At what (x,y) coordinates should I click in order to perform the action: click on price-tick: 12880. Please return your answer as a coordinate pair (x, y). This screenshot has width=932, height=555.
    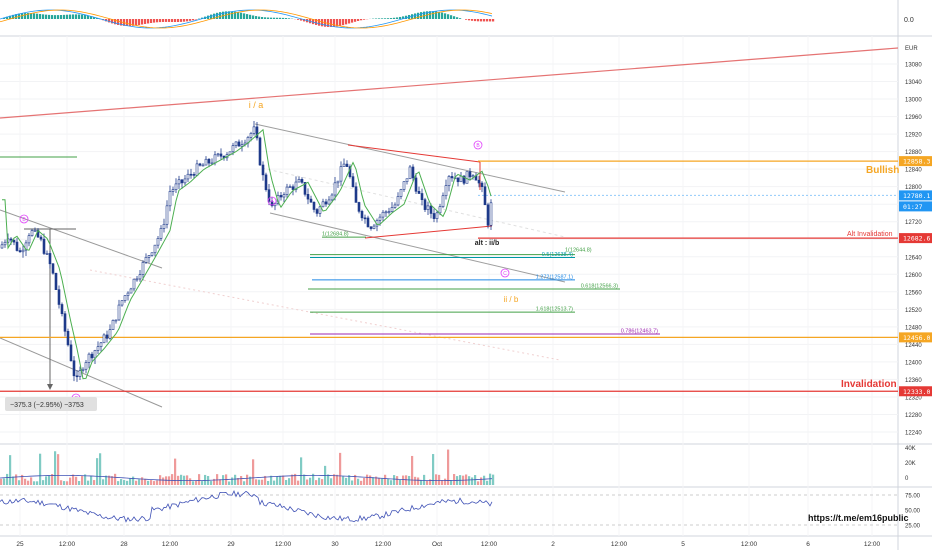
    Looking at the image, I should click on (913, 153).